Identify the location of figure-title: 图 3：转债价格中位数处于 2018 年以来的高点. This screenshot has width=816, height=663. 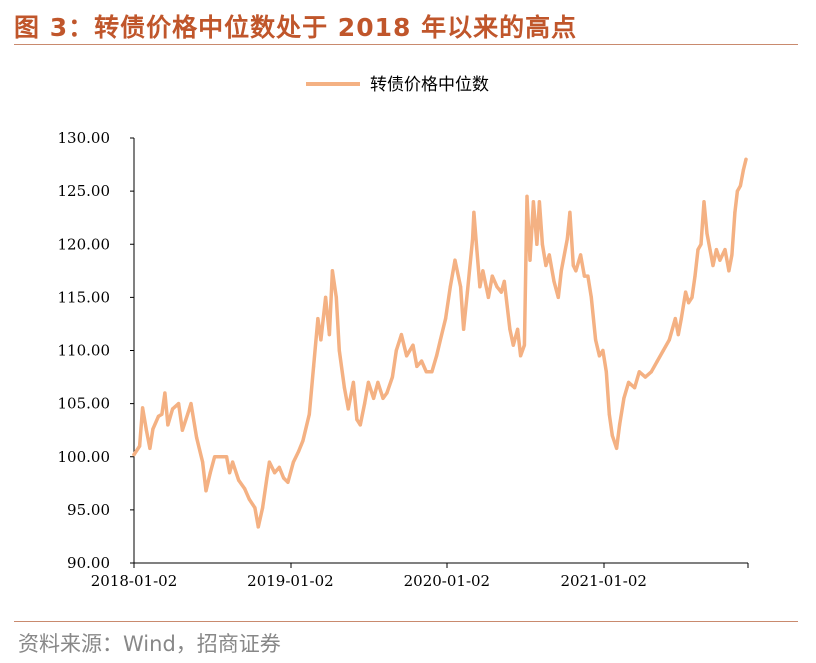
(296, 27).